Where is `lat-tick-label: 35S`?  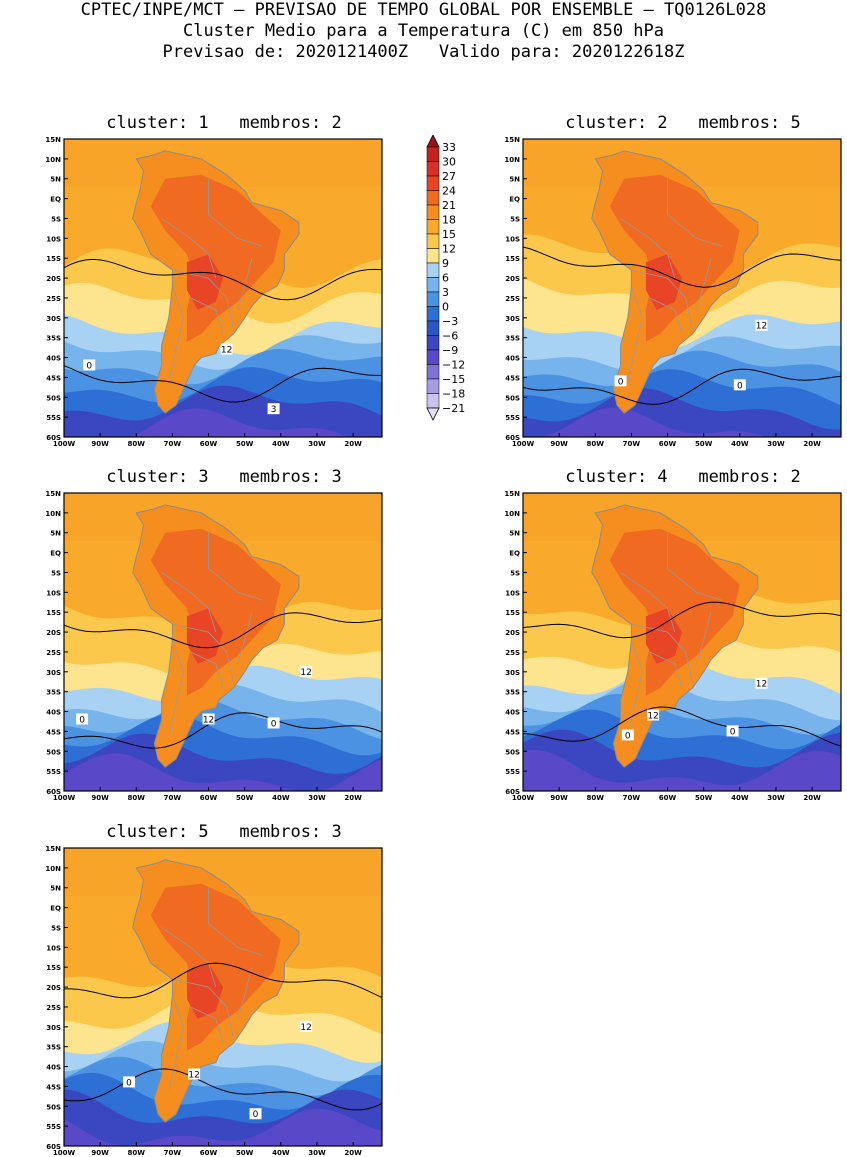
lat-tick-label: 35S is located at coordinates (512, 339).